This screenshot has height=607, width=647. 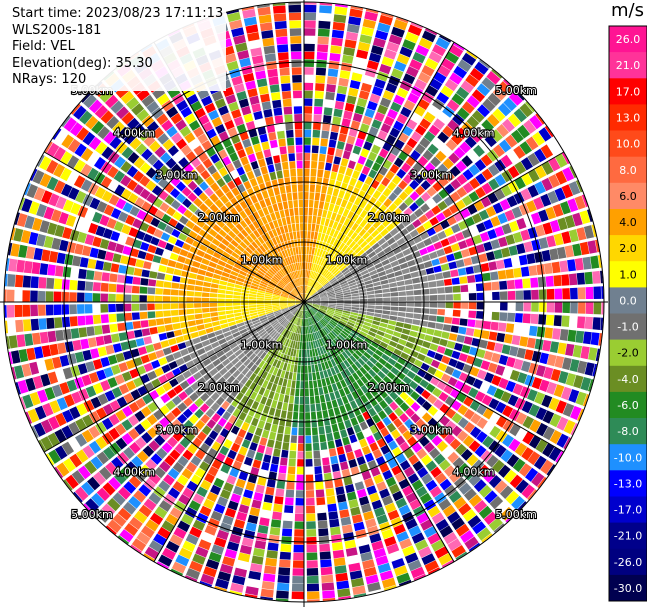 I want to click on range-label: 5.00km, so click(x=516, y=90).